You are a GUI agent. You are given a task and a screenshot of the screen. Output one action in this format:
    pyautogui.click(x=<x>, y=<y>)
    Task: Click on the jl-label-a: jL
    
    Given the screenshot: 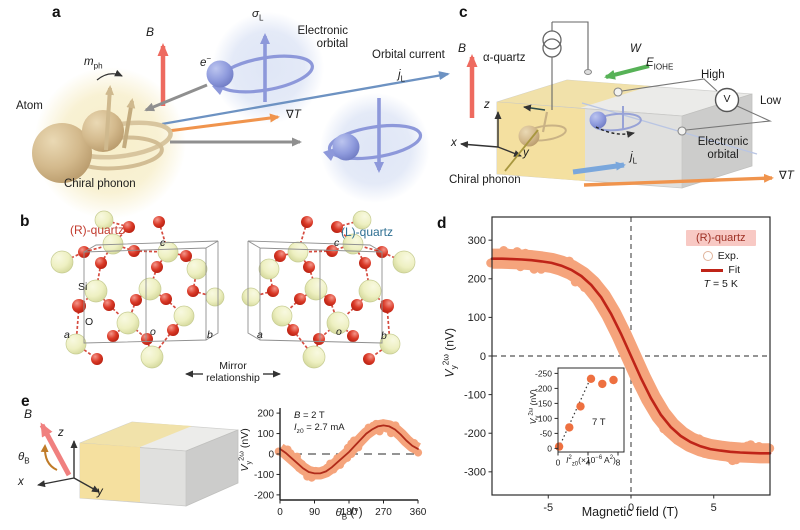 What is the action you would take?
    pyautogui.click(x=402, y=76)
    